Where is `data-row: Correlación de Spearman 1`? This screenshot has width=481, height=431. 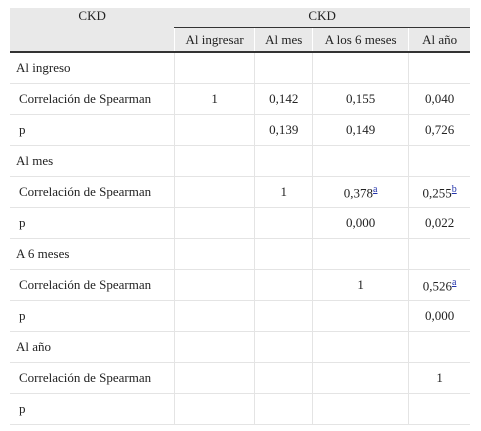 data-row: Correlación de Spearman 1 is located at coordinates (240, 378).